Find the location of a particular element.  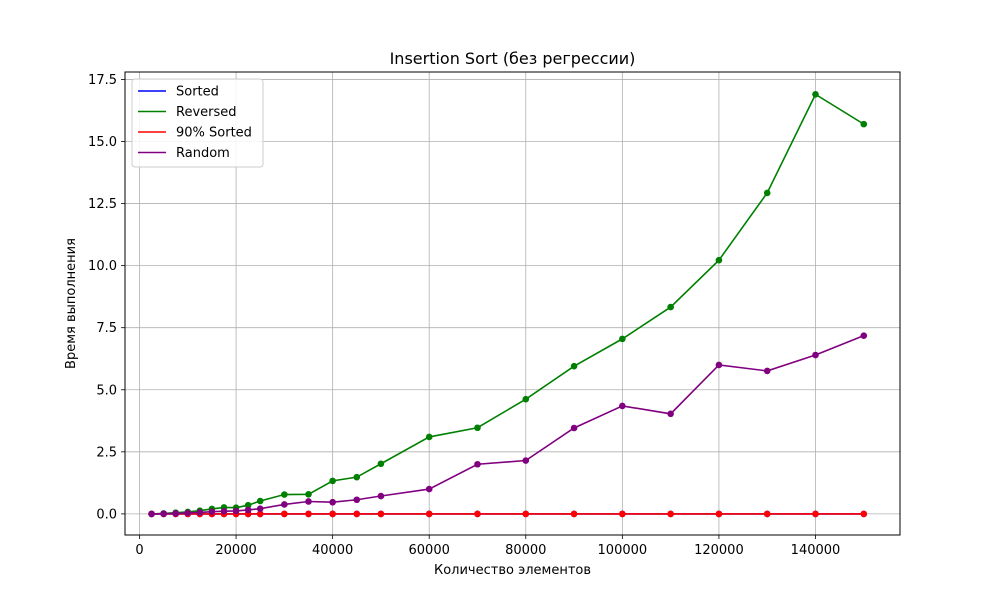

y-tick-label: 7.5 is located at coordinates (106, 328).